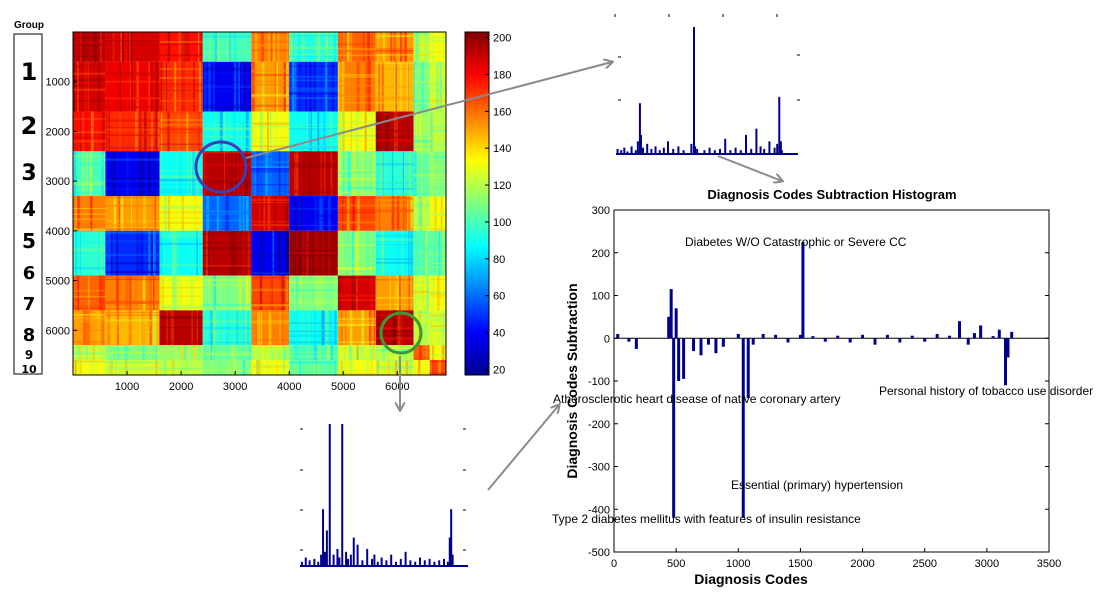  I want to click on top-histogram-bar, so click(764, 151).